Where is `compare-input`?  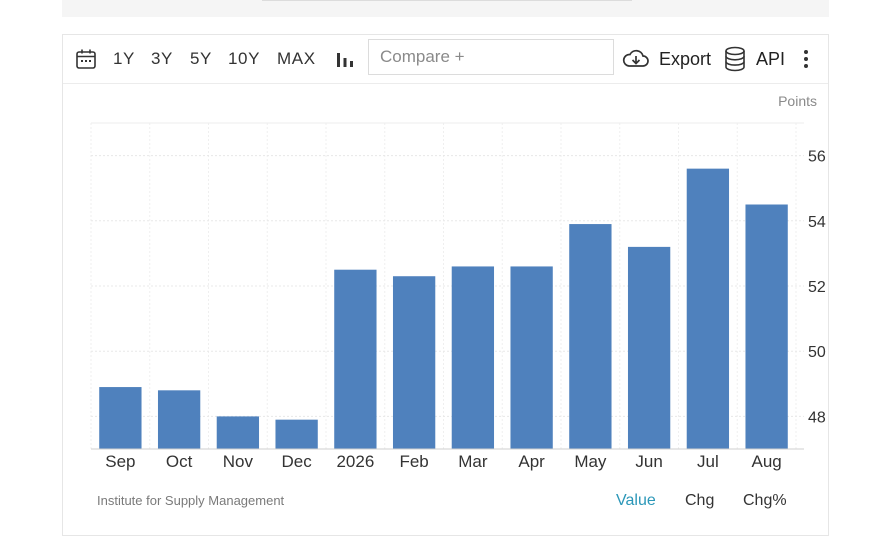
compare-input is located at coordinates (491, 57).